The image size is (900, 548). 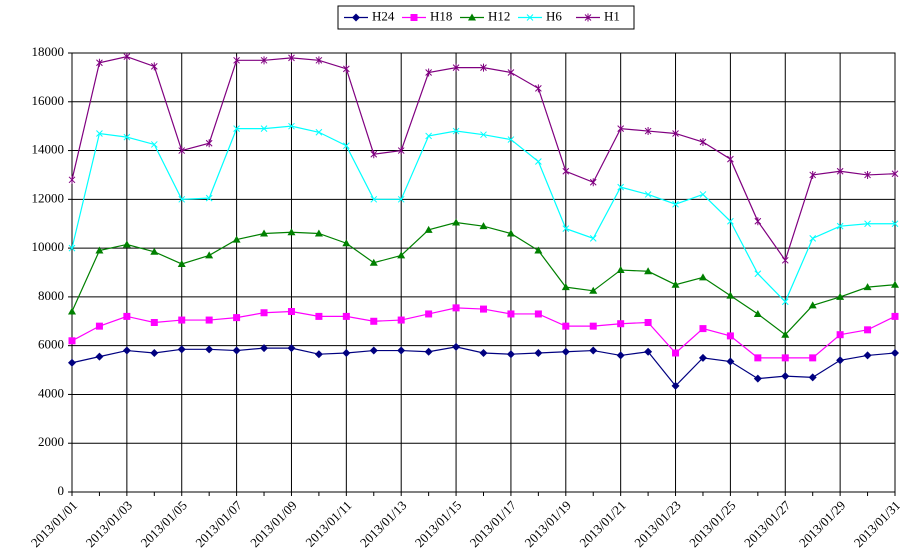 What do you see at coordinates (163, 523) in the screenshot?
I see `x-tick-label: 2013/01/05` at bounding box center [163, 523].